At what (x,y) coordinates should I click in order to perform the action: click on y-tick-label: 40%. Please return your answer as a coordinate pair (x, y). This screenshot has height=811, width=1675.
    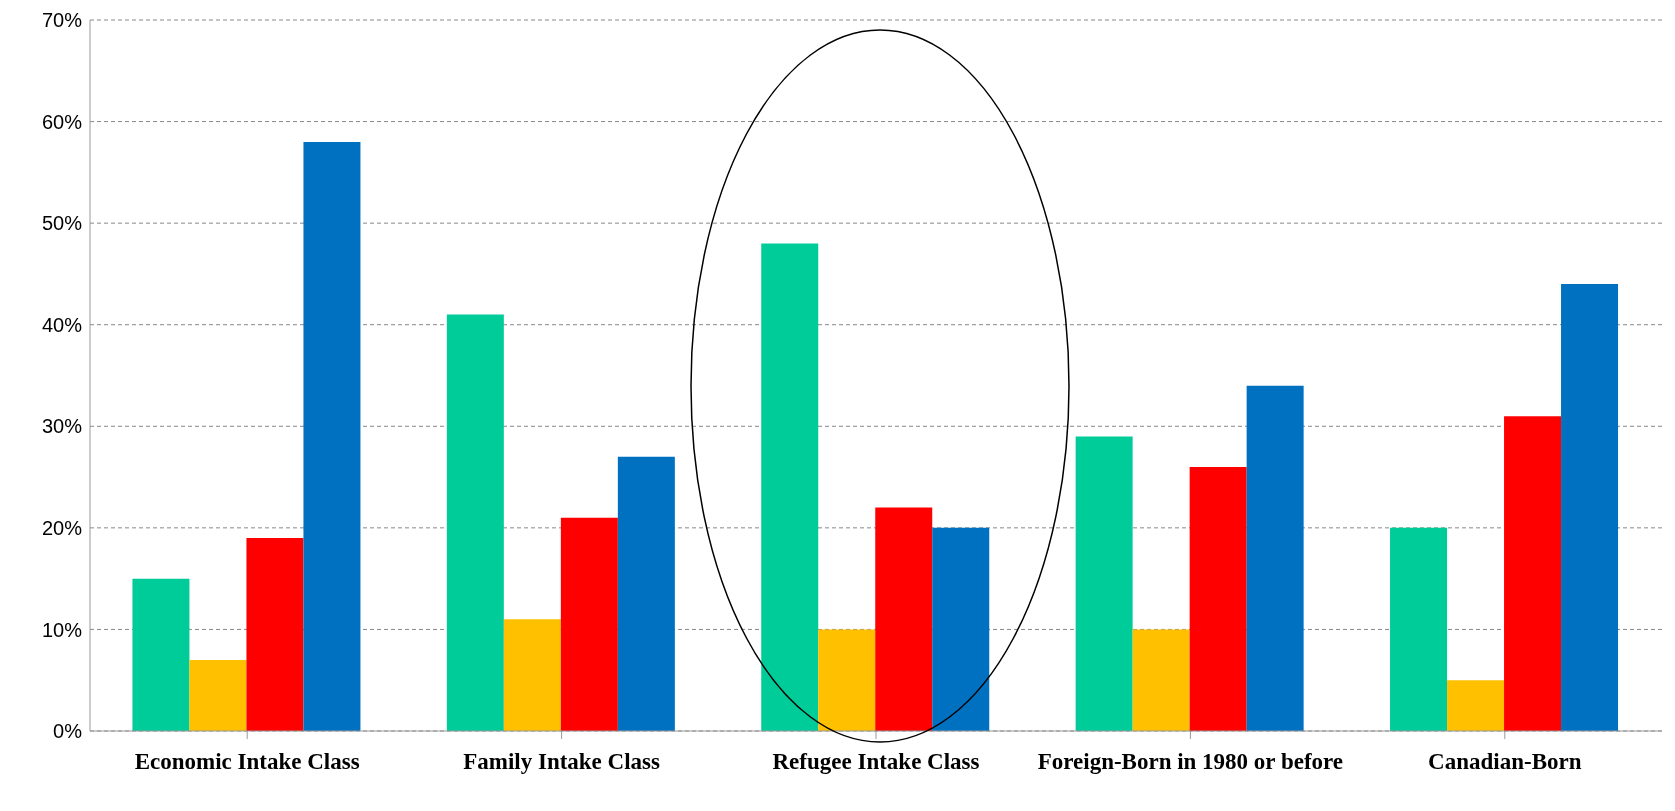
    Looking at the image, I should click on (62, 324).